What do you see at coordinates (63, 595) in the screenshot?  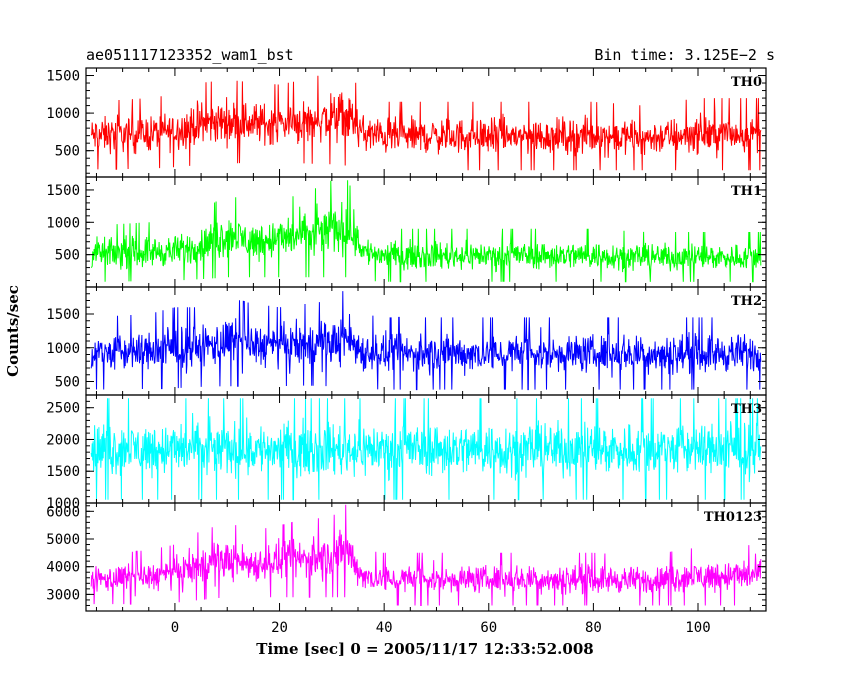 I see `y-tick-label: 3000` at bounding box center [63, 595].